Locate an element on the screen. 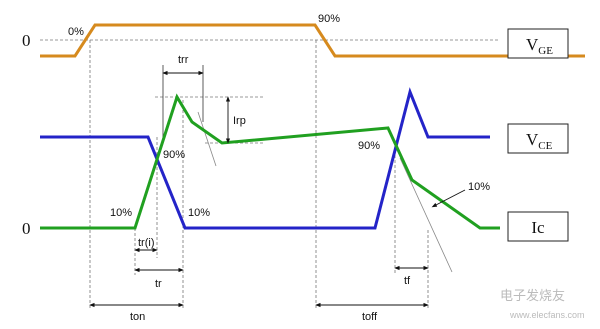 The image size is (600, 329). annotation: 0% is located at coordinates (76, 32).